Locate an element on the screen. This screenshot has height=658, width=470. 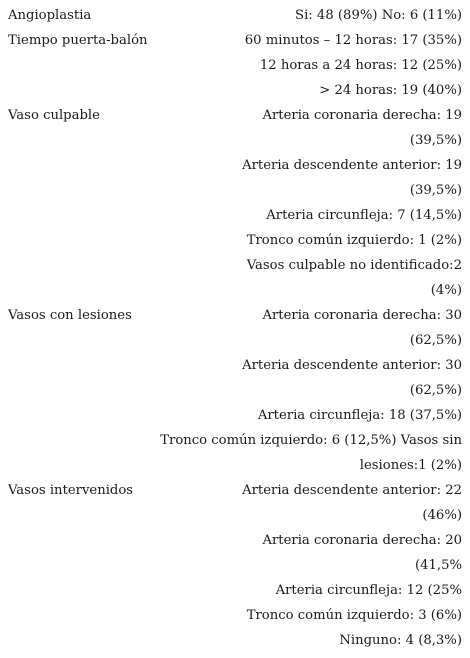
row-label-vasos-intervenidos: Vasos intervenidos is located at coordinates (71, 490).